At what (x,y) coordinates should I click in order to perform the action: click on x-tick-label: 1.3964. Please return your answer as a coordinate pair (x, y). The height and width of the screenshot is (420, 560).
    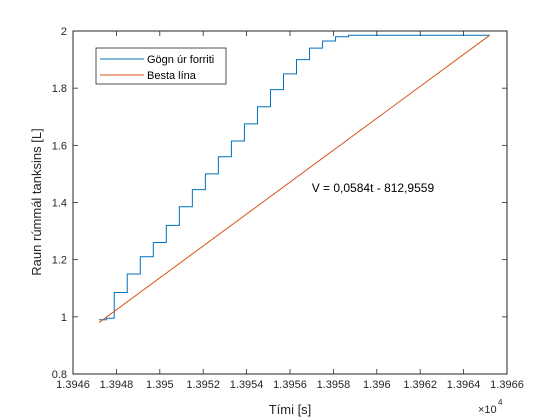
    Looking at the image, I should click on (464, 385).